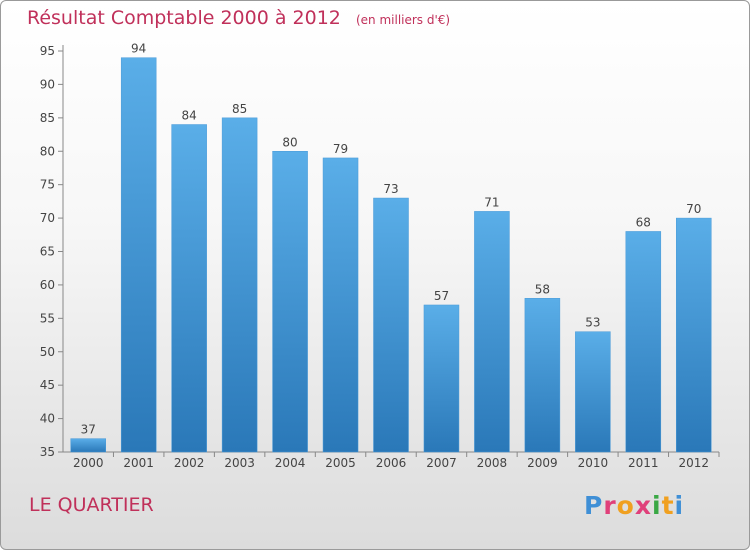 This screenshot has width=750, height=550. I want to click on y-tick-label: 90, so click(47, 84).